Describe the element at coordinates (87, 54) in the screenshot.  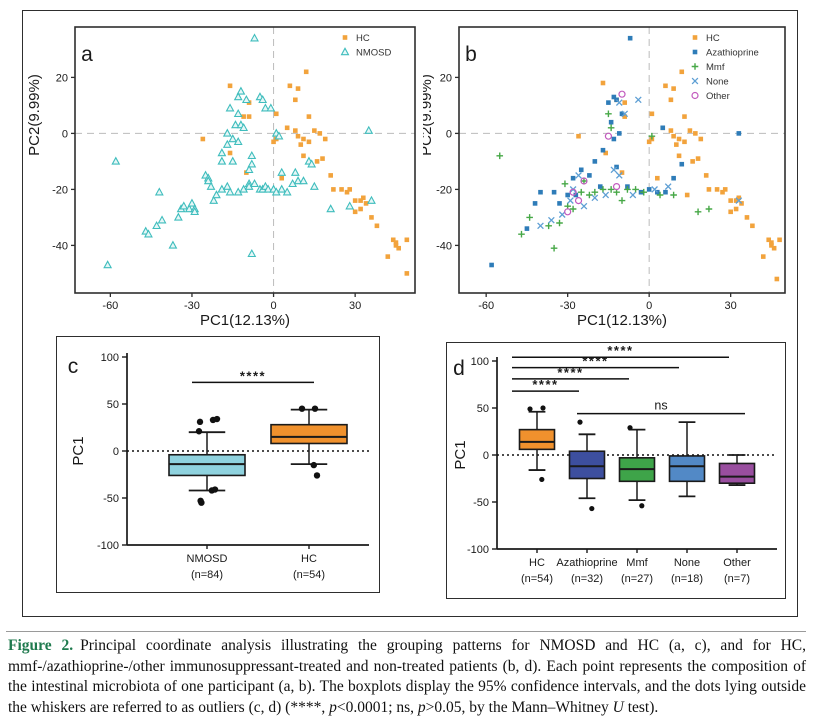
I see `svg-text: a` at that location.